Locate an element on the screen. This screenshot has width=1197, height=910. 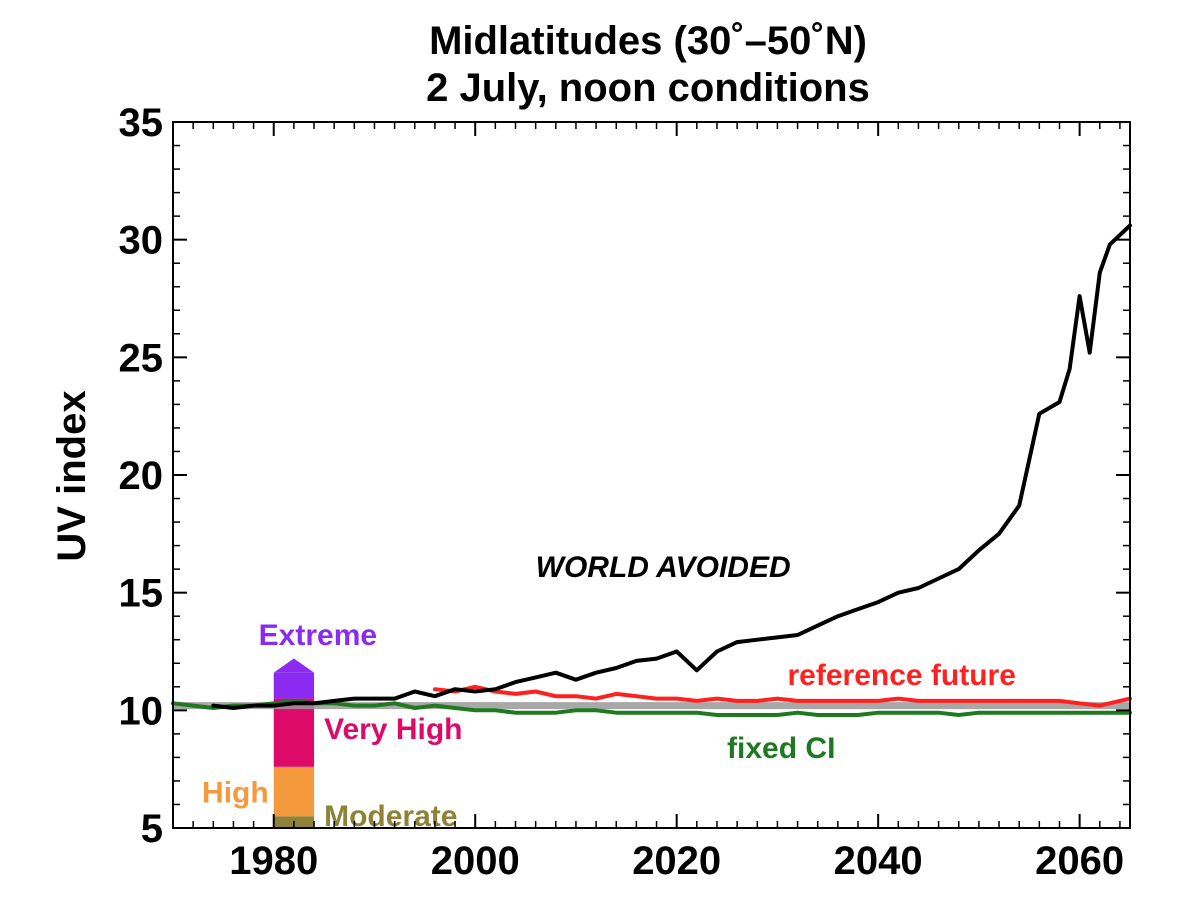
y-tick-label: 25 is located at coordinates (141, 358).